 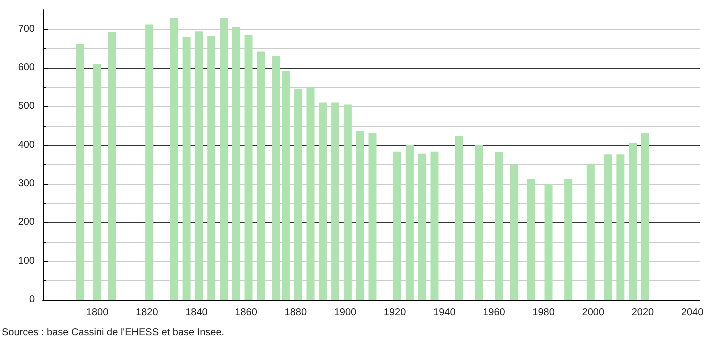 What do you see at coordinates (27, 222) in the screenshot?
I see `y-tick-label: 200` at bounding box center [27, 222].